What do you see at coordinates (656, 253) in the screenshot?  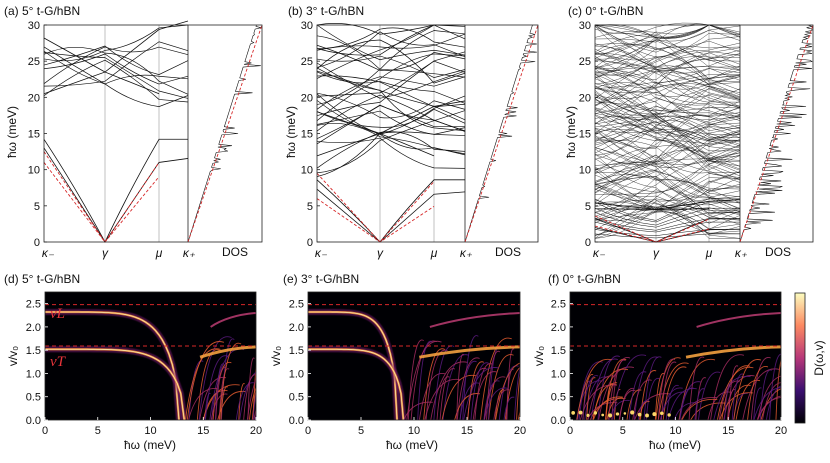 I see `panel-c-klabel: γ` at bounding box center [656, 253].